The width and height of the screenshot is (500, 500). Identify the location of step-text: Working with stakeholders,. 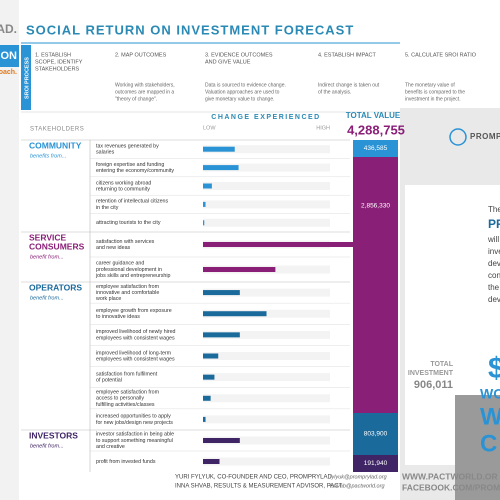
(145, 85).